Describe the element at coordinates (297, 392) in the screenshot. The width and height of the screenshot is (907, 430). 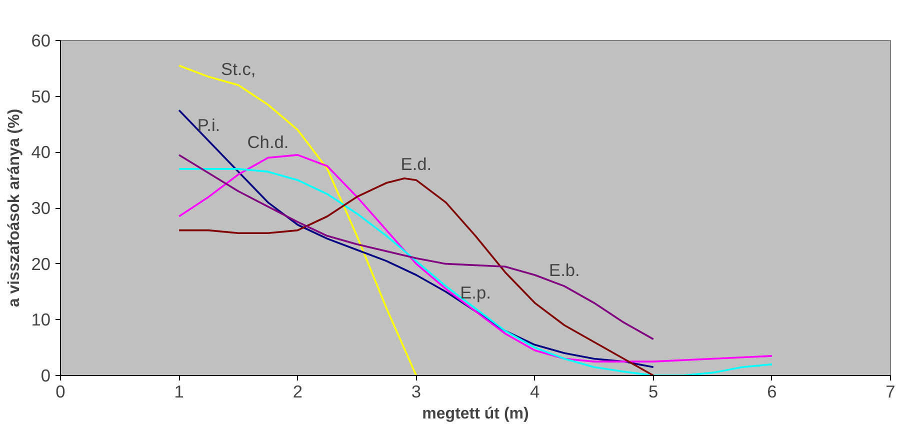
I see `x-tick-label: 2` at that location.